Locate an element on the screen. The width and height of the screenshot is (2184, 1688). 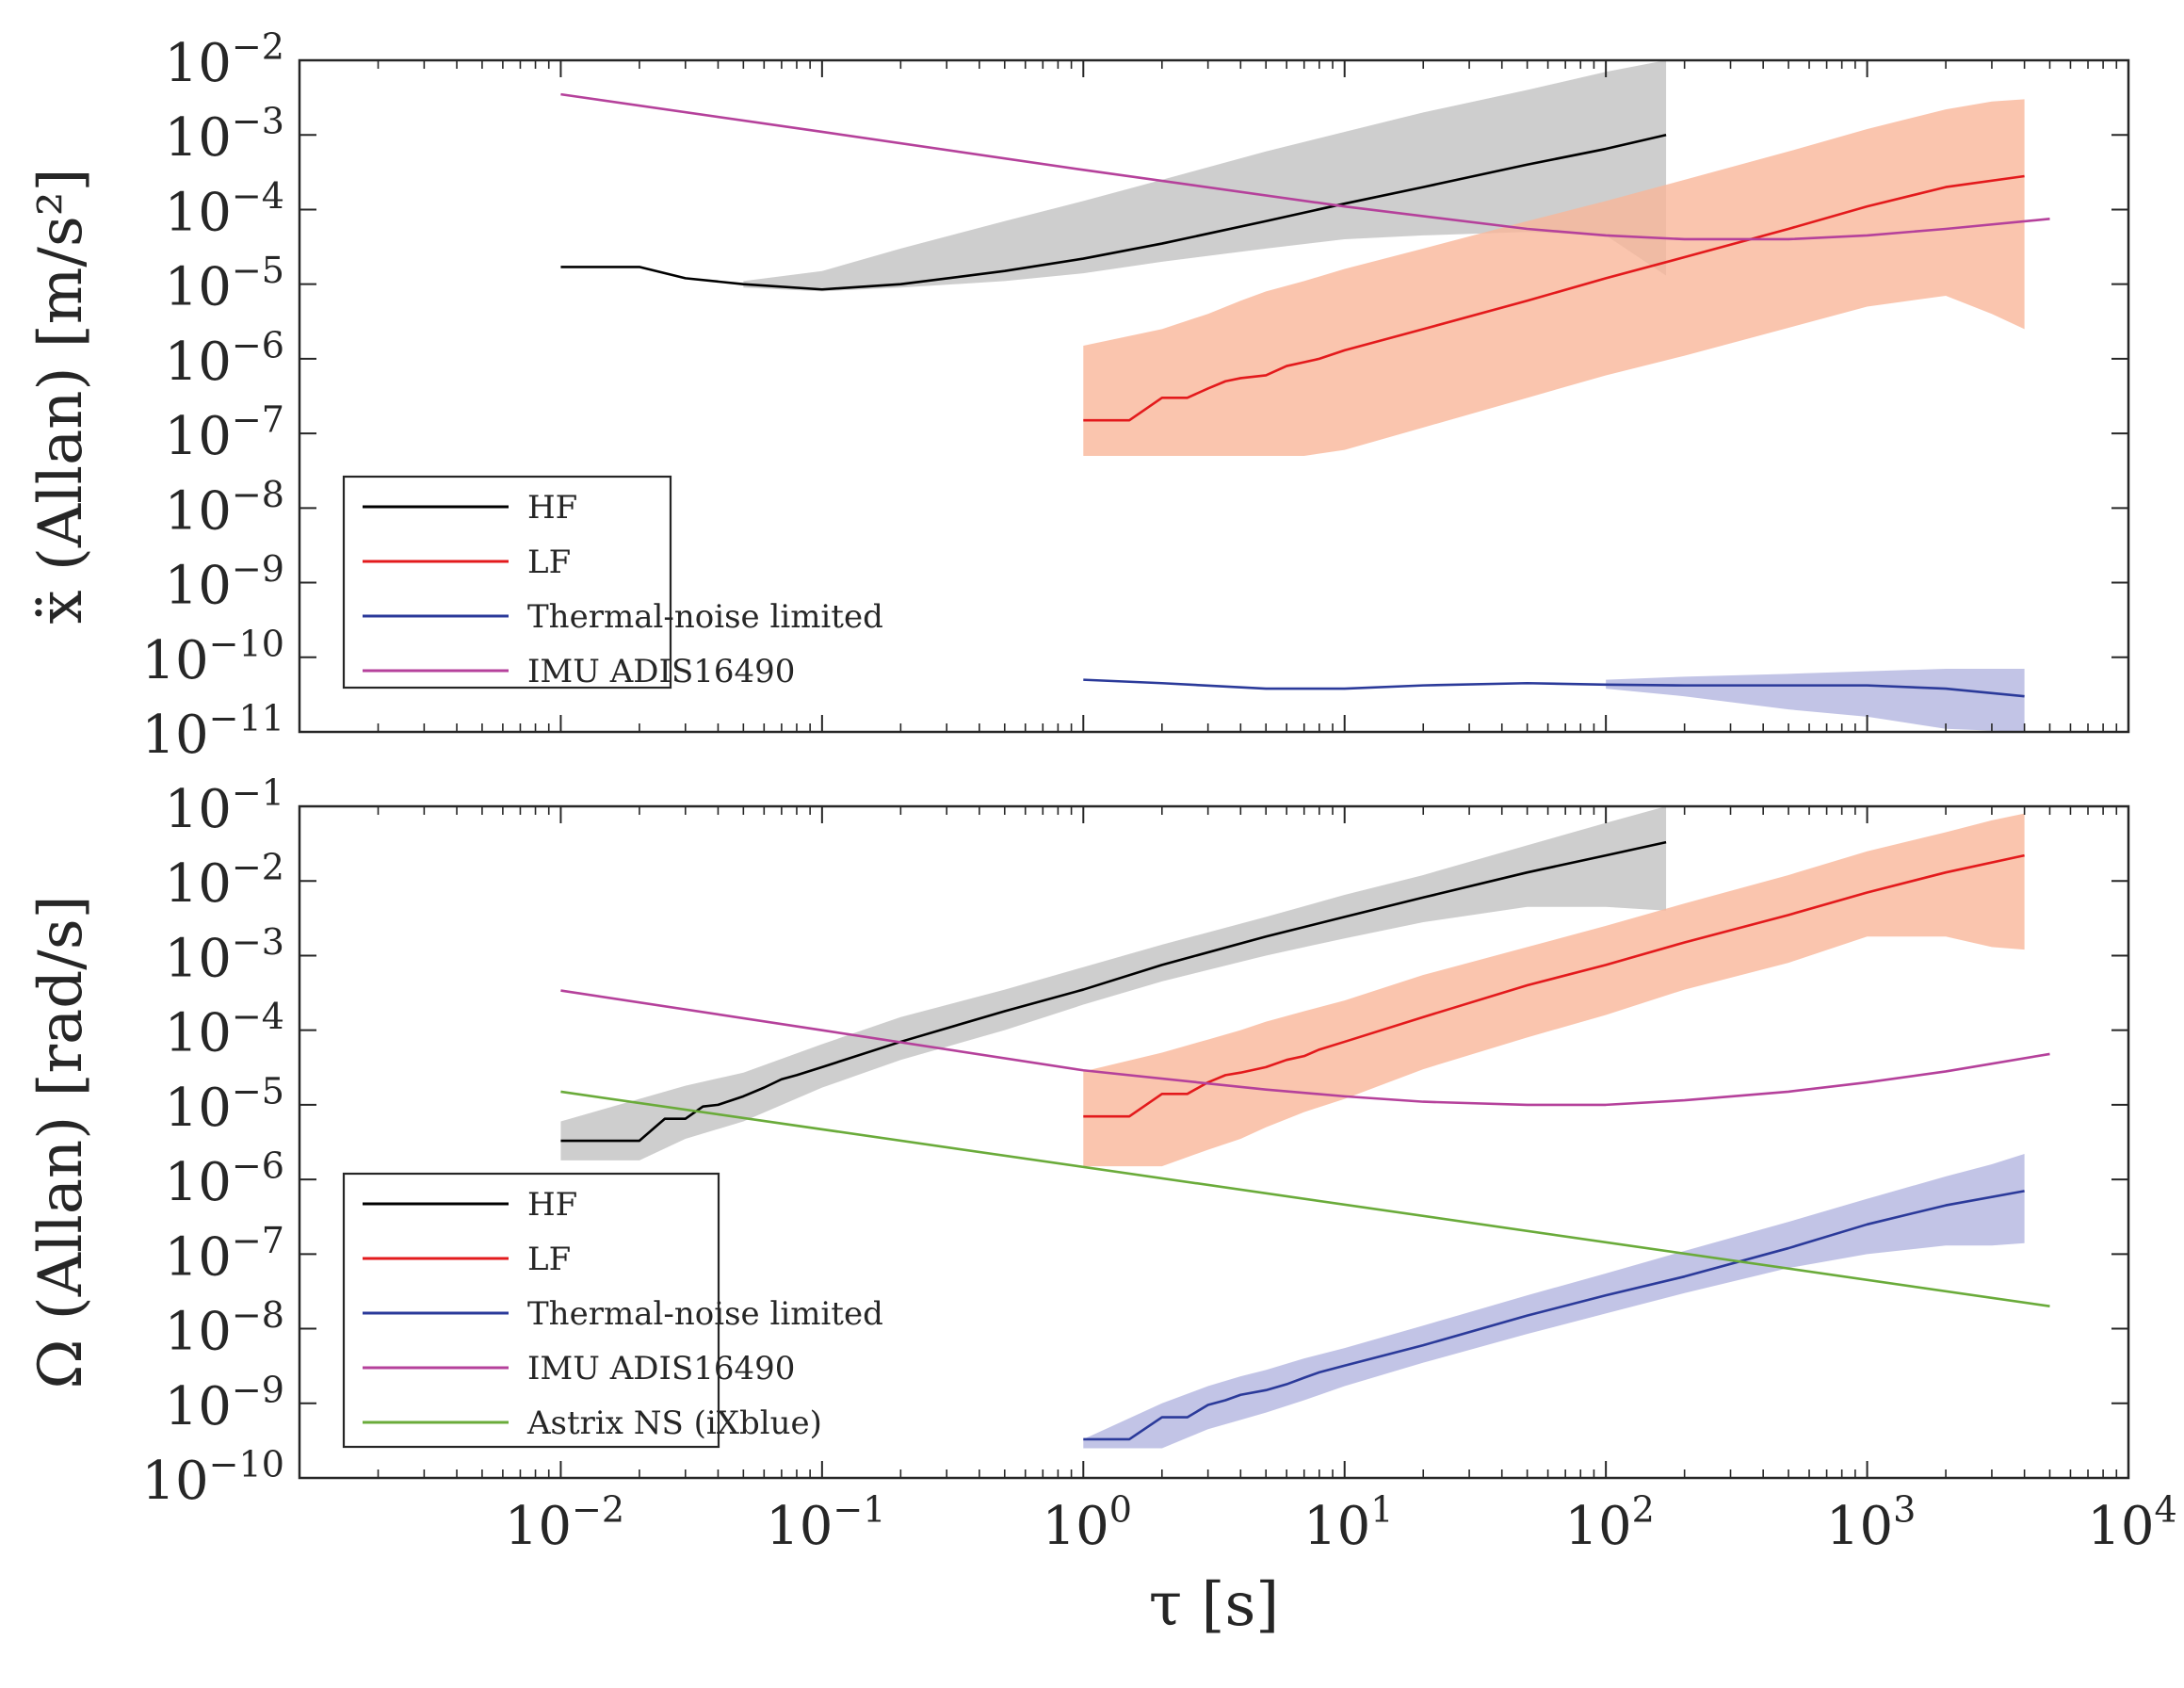
y-tick-label: 10⁻¹ is located at coordinates (224, 805).